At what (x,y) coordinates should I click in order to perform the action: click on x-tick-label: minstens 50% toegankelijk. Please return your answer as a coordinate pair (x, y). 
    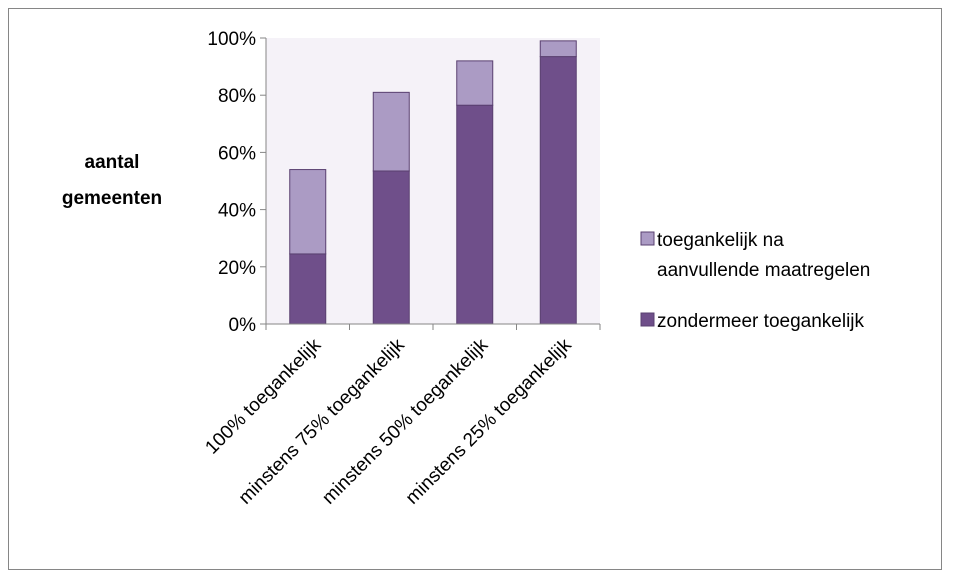
    Looking at the image, I should click on (405, 421).